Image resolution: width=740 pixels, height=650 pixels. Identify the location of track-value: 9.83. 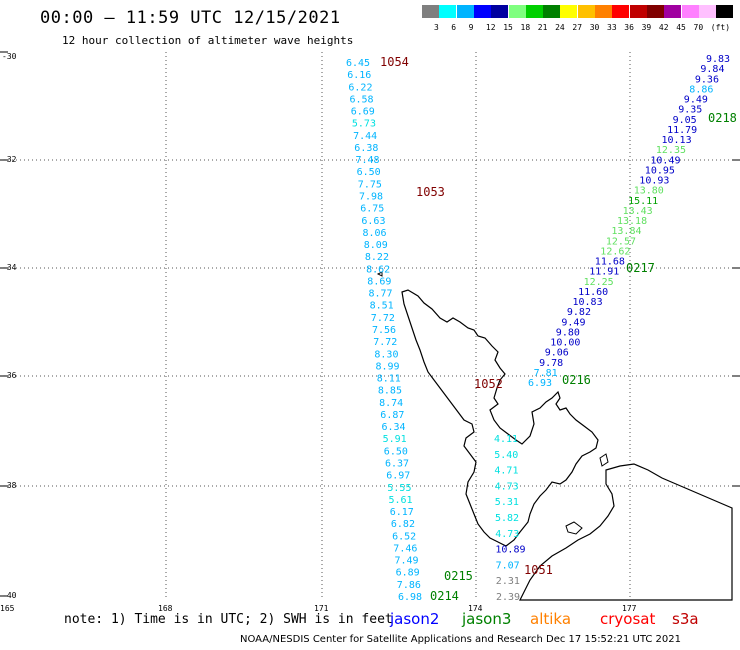
(718, 59).